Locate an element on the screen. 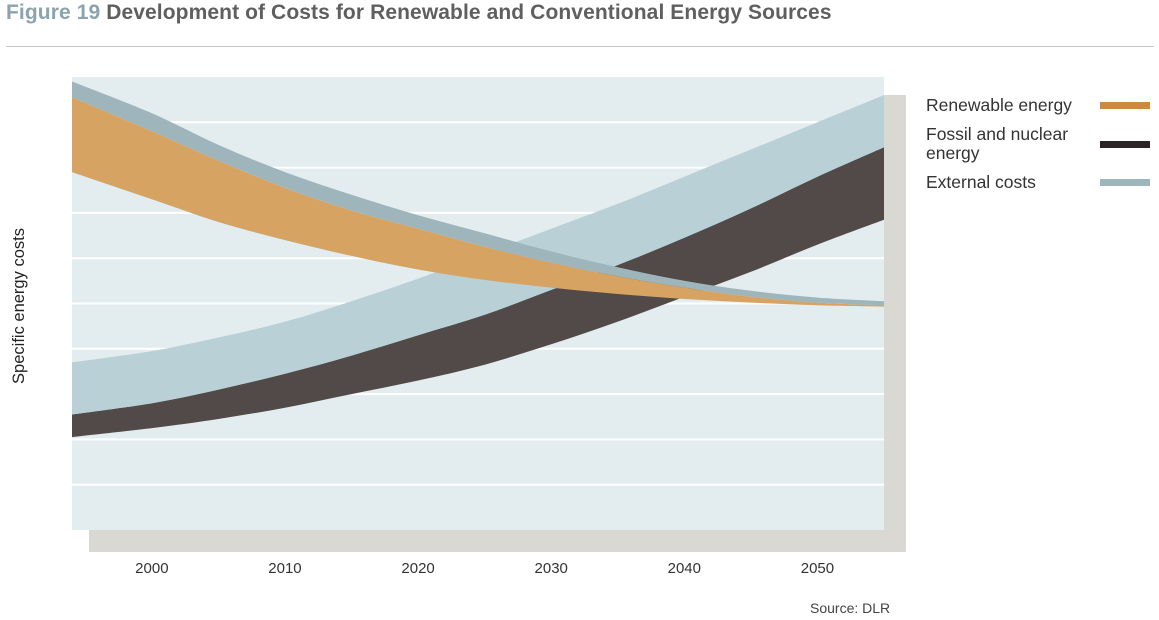  x-tick-label: 2000 is located at coordinates (151, 568).